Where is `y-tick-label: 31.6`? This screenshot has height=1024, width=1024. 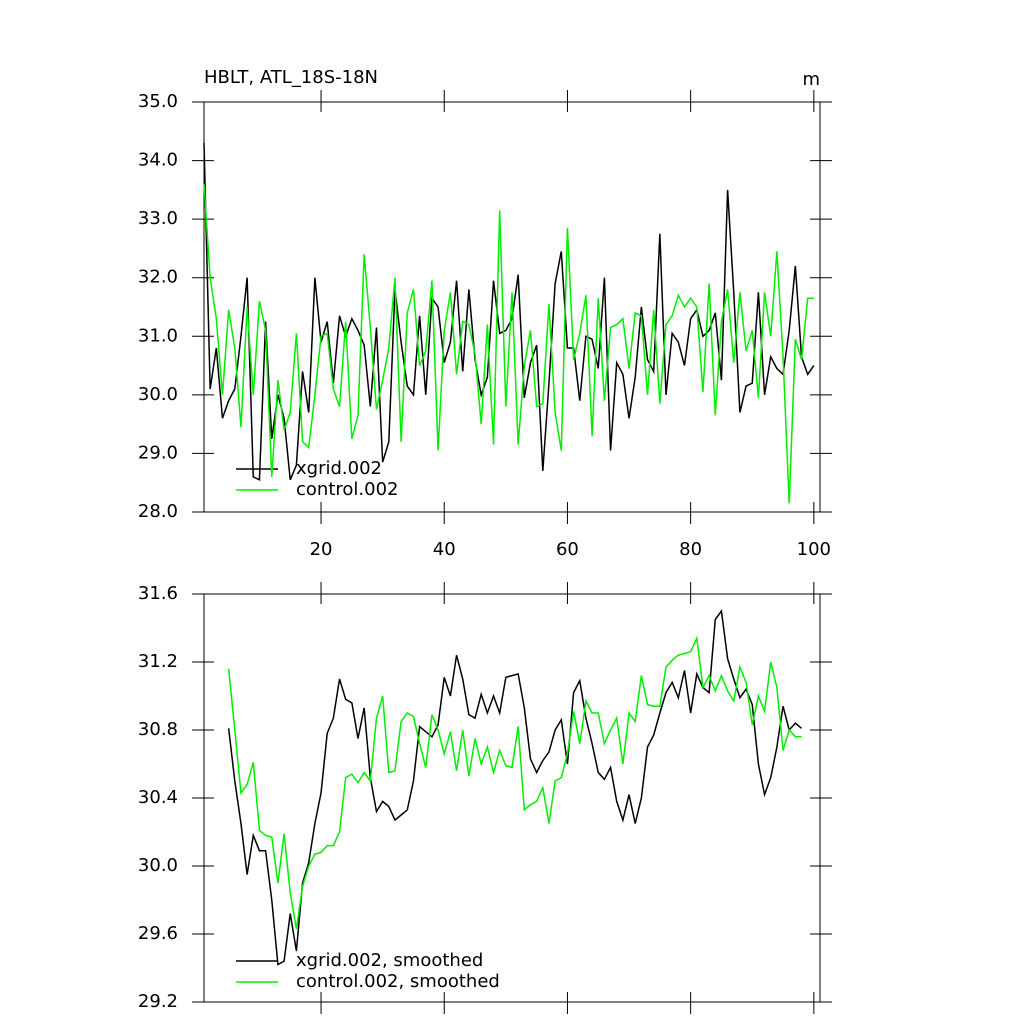 y-tick-label: 31.6 is located at coordinates (158, 593).